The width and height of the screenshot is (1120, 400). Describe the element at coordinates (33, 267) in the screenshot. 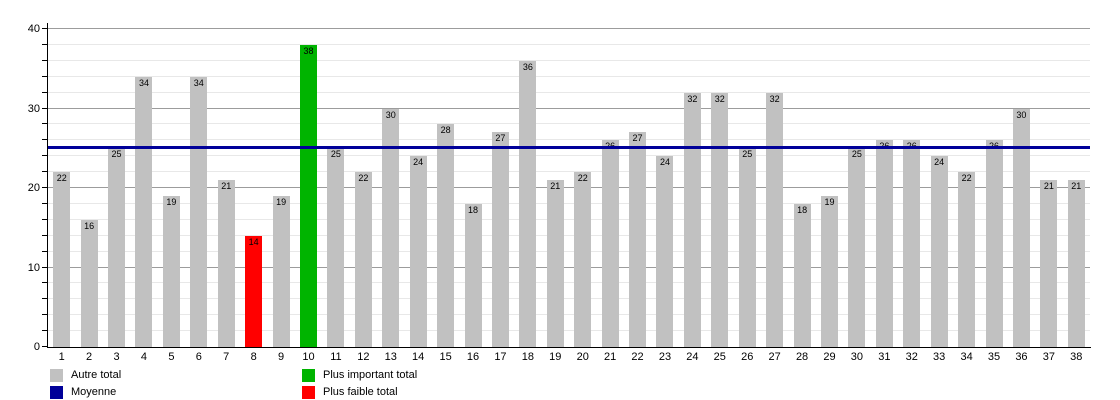

I see `y-tick-label: 10` at that location.